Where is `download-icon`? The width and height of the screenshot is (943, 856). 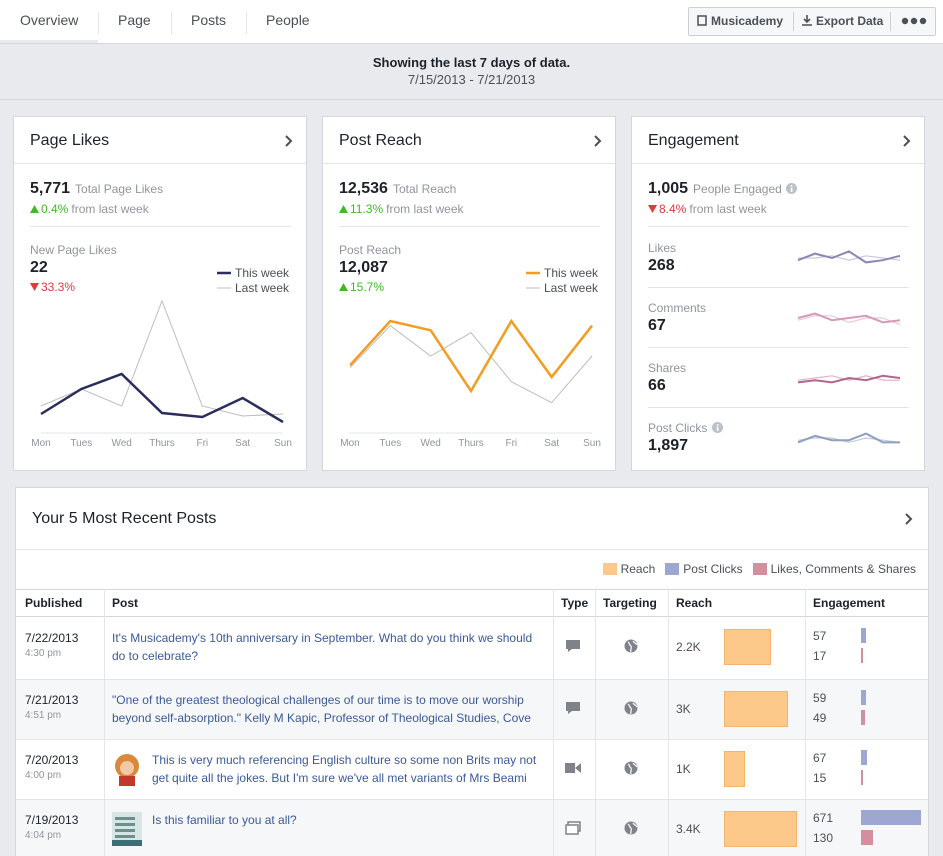
download-icon is located at coordinates (807, 21).